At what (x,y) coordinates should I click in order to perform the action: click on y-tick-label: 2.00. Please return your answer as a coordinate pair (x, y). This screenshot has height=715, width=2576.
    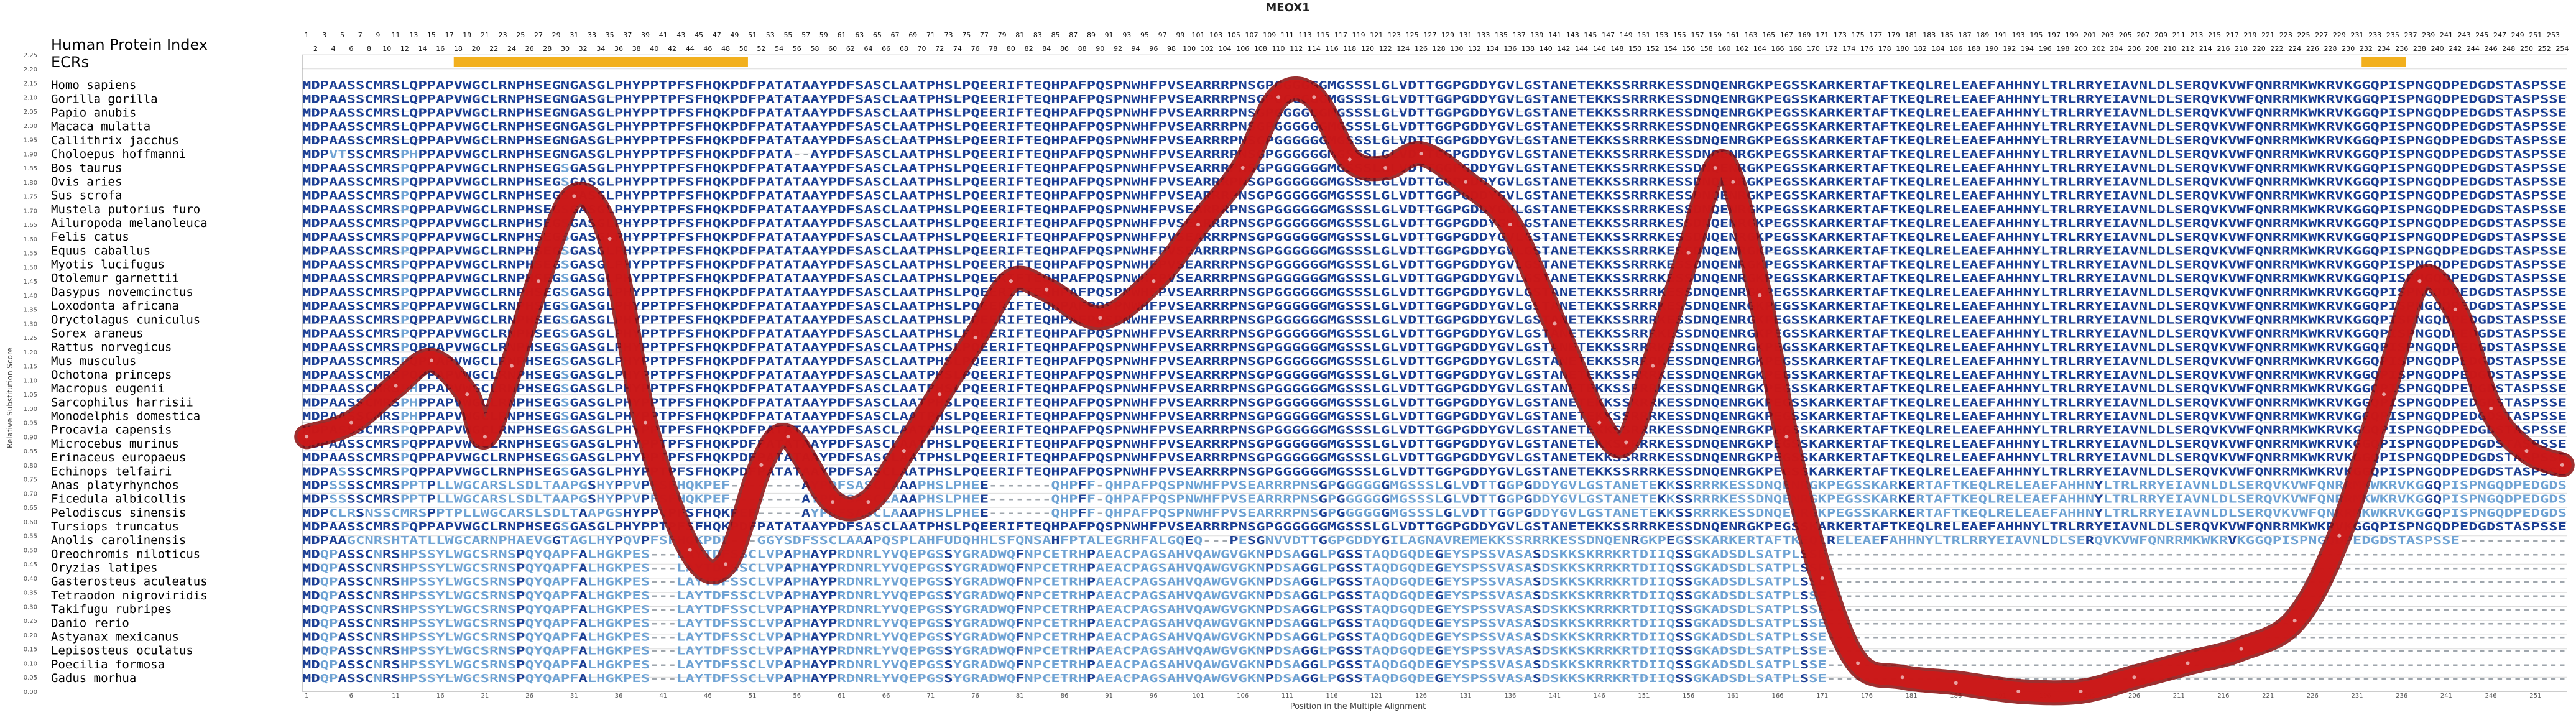
    Looking at the image, I should click on (30, 126).